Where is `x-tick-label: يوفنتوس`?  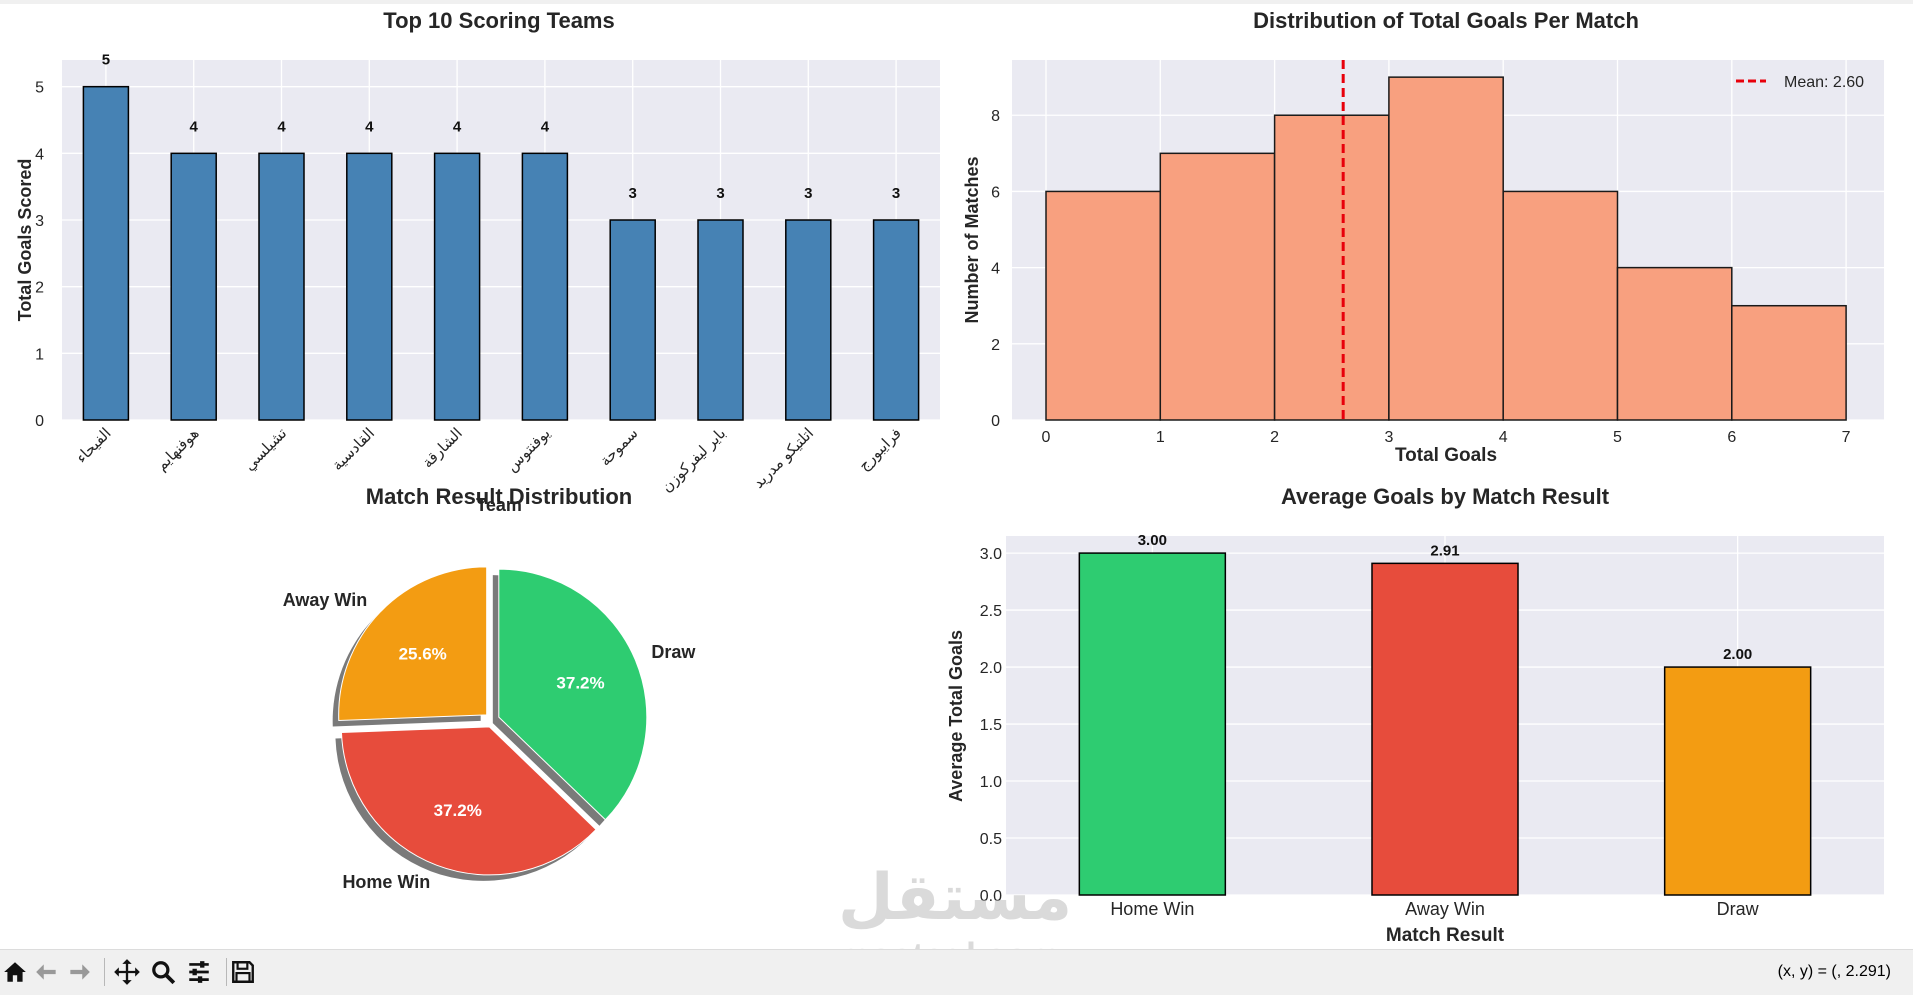
x-tick-label: يوفنتوس is located at coordinates (528, 450).